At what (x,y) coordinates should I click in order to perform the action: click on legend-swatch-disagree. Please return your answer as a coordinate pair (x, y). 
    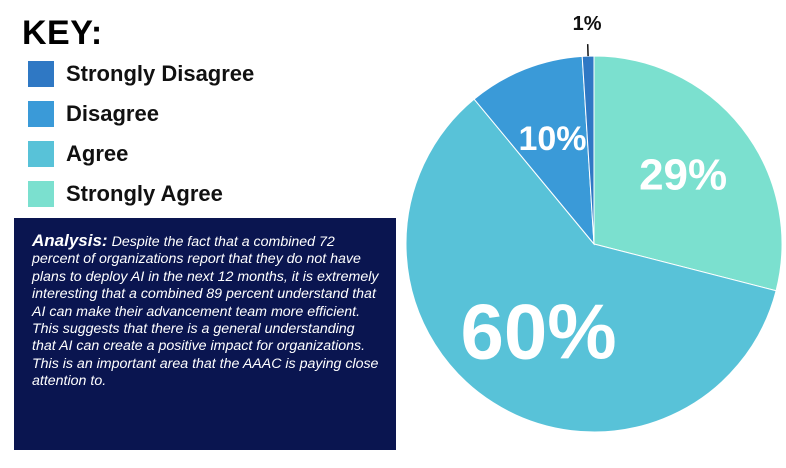
    Looking at the image, I should click on (41, 114).